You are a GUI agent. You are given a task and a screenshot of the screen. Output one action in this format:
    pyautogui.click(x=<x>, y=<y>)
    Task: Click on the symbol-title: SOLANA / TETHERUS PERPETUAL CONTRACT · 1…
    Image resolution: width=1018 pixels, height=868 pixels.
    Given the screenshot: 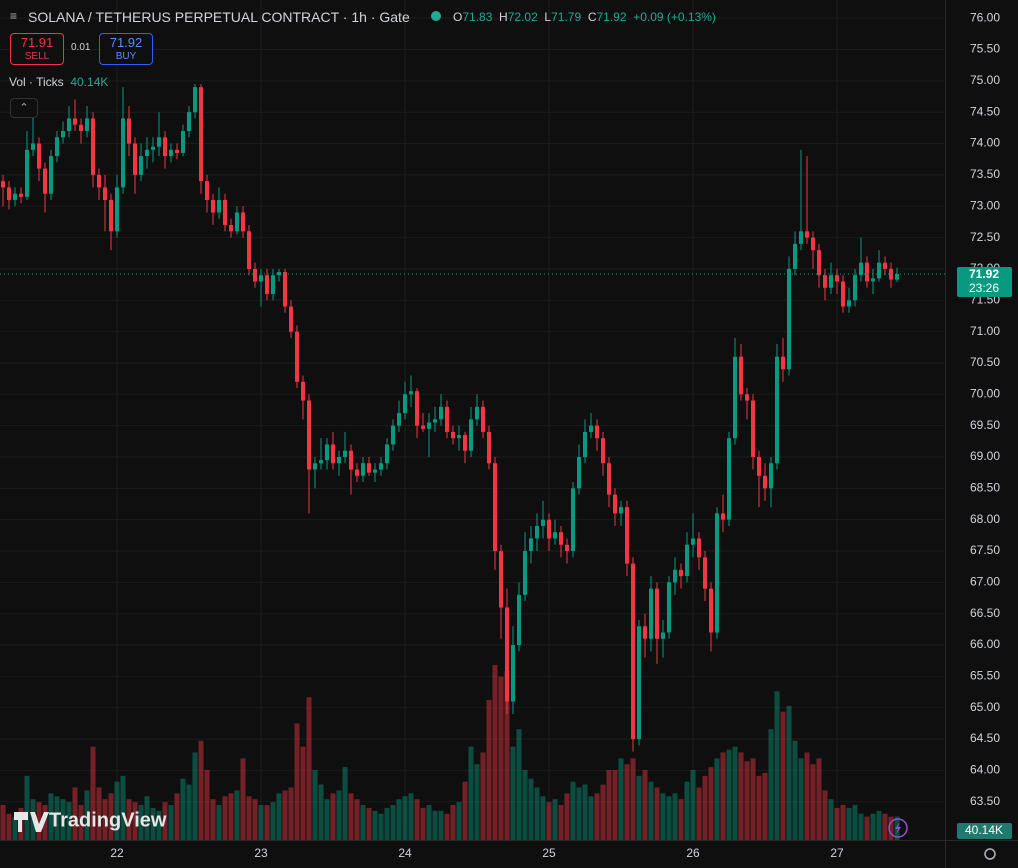 What is the action you would take?
    pyautogui.click(x=219, y=17)
    